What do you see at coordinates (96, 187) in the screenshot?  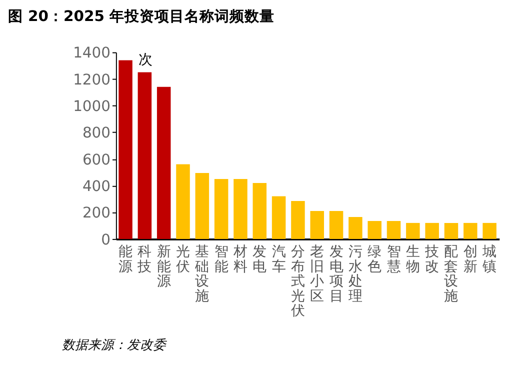 I see `y-tick-label: 400` at bounding box center [96, 187].